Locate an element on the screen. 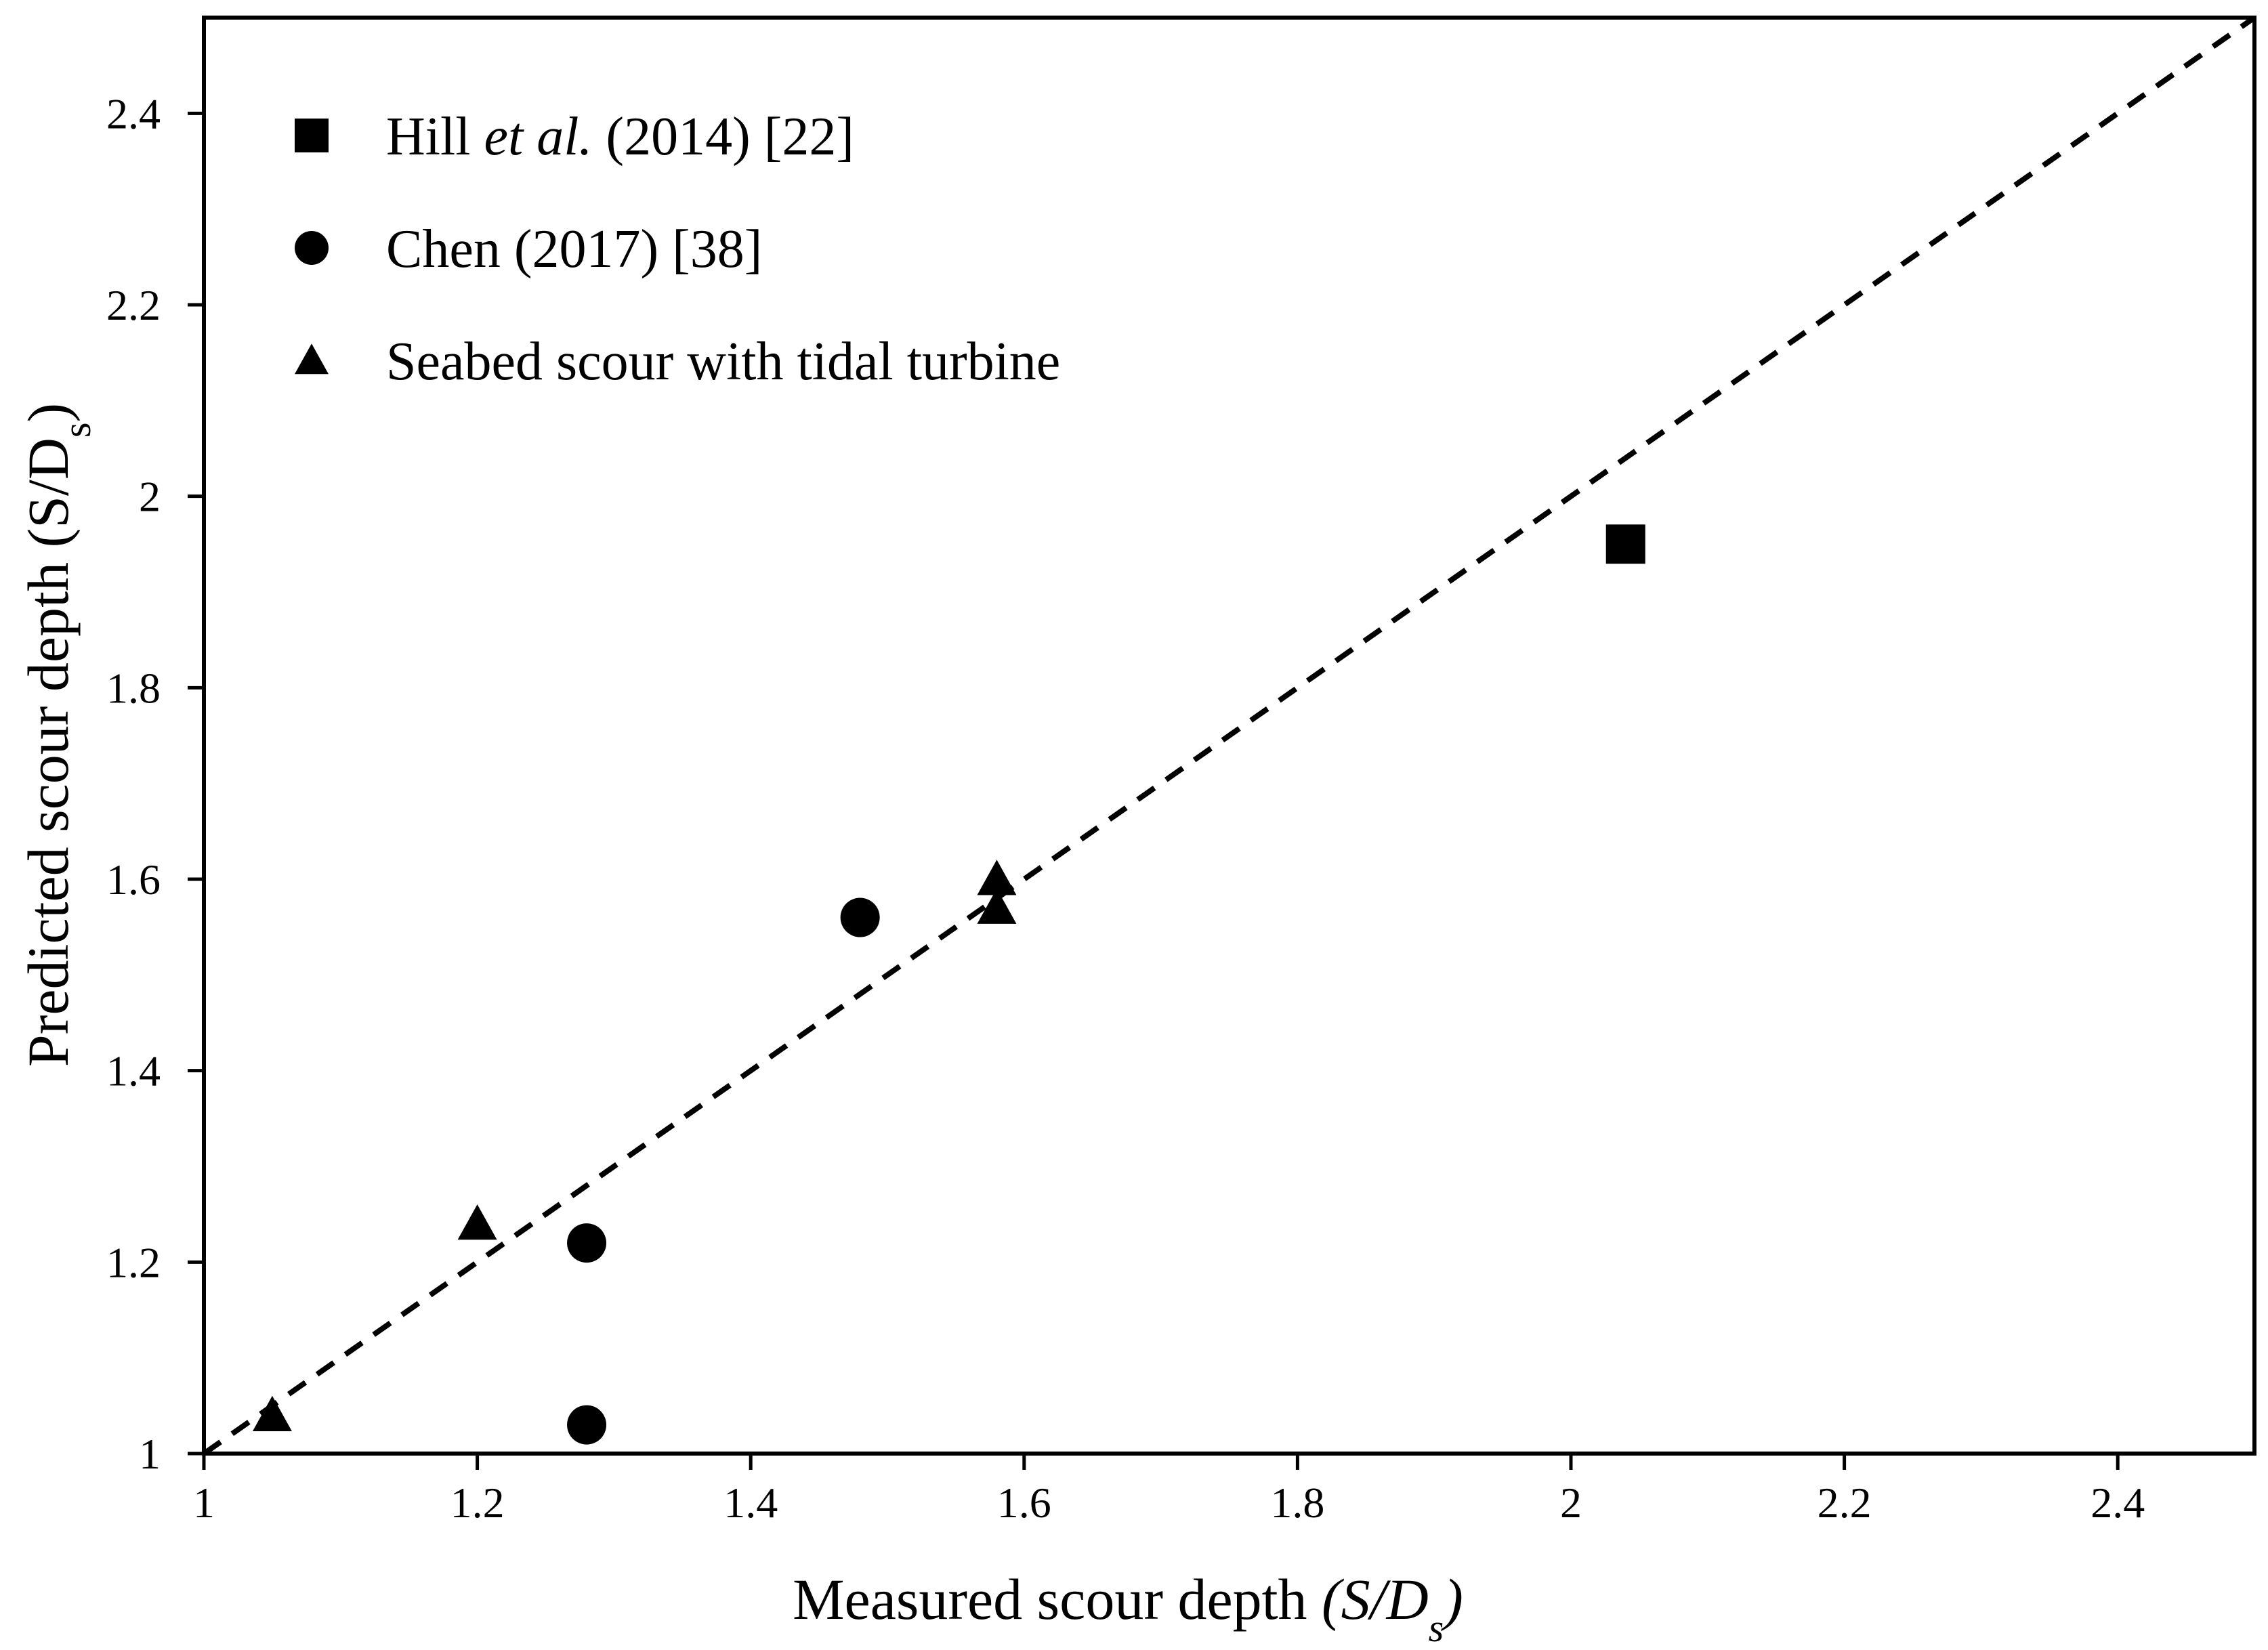 This screenshot has width=2268, height=1650. x-axis-title-sub: s is located at coordinates (1436, 1628).